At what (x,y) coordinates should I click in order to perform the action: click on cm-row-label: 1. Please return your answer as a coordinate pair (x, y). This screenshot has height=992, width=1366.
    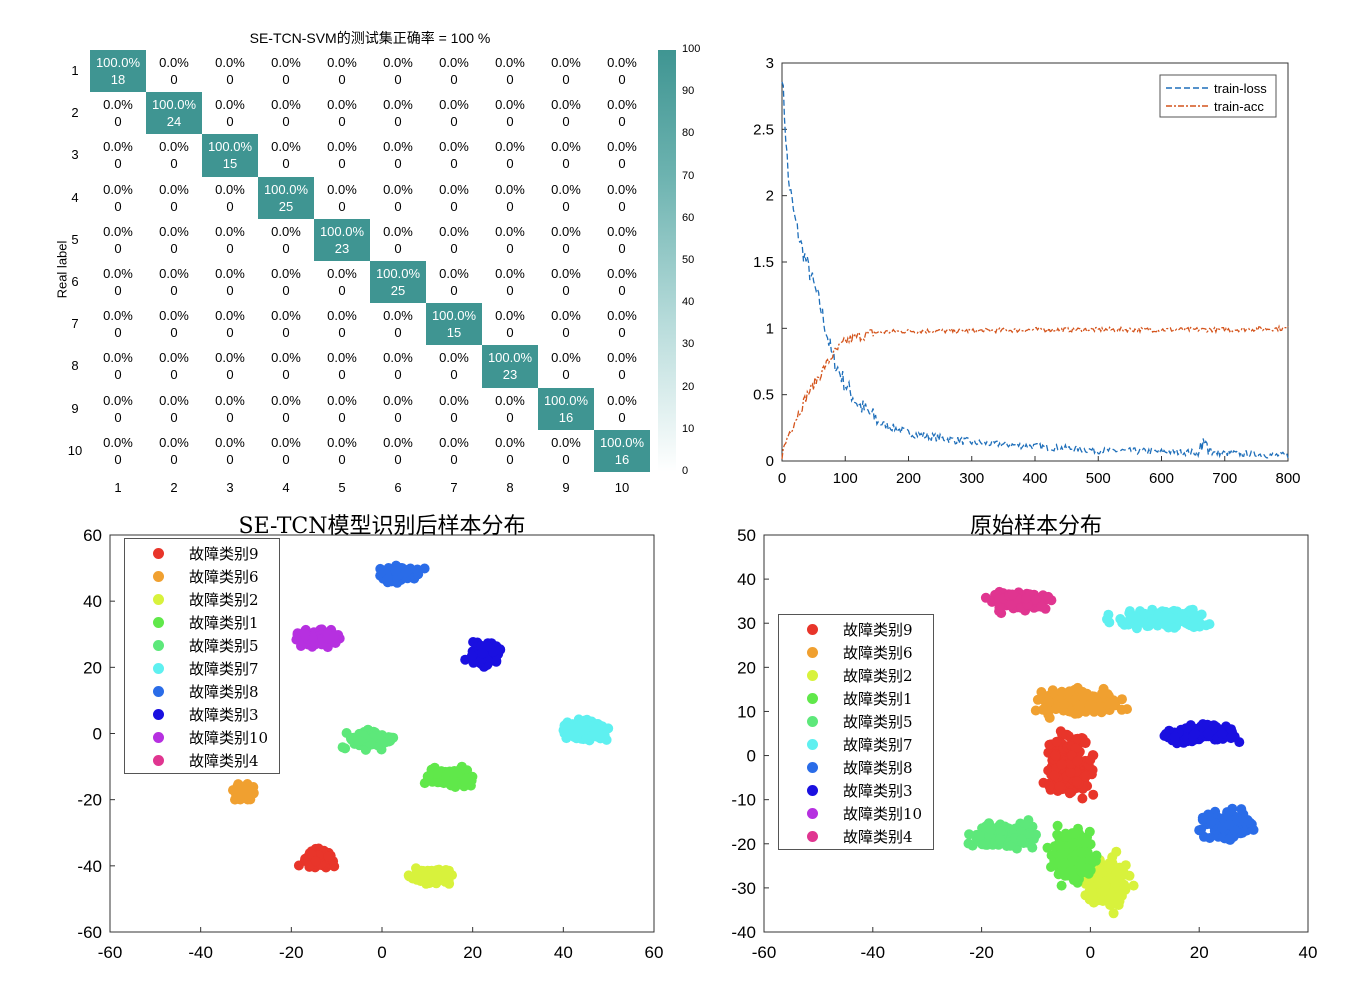
    Looking at the image, I should click on (75, 70).